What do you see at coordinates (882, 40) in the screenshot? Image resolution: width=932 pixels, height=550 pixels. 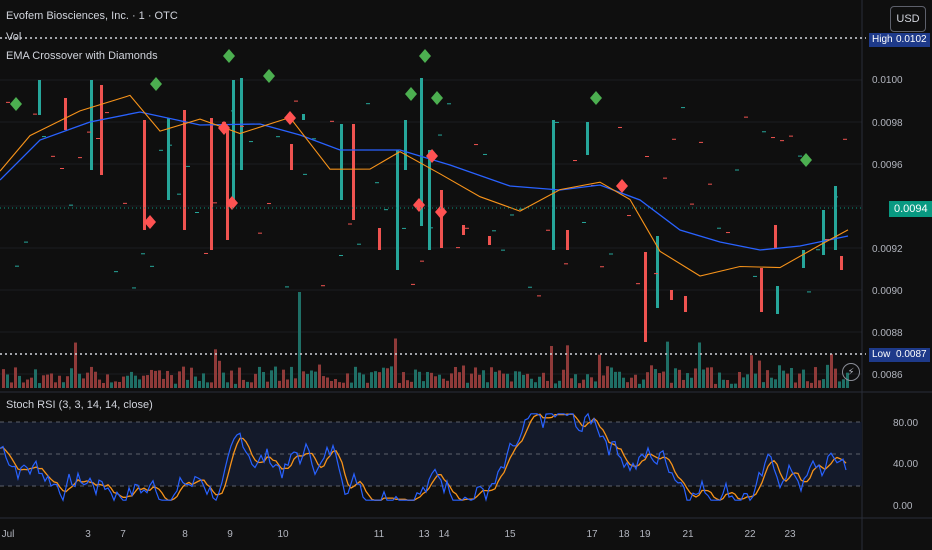 I see `high-label-badge: High` at bounding box center [882, 40].